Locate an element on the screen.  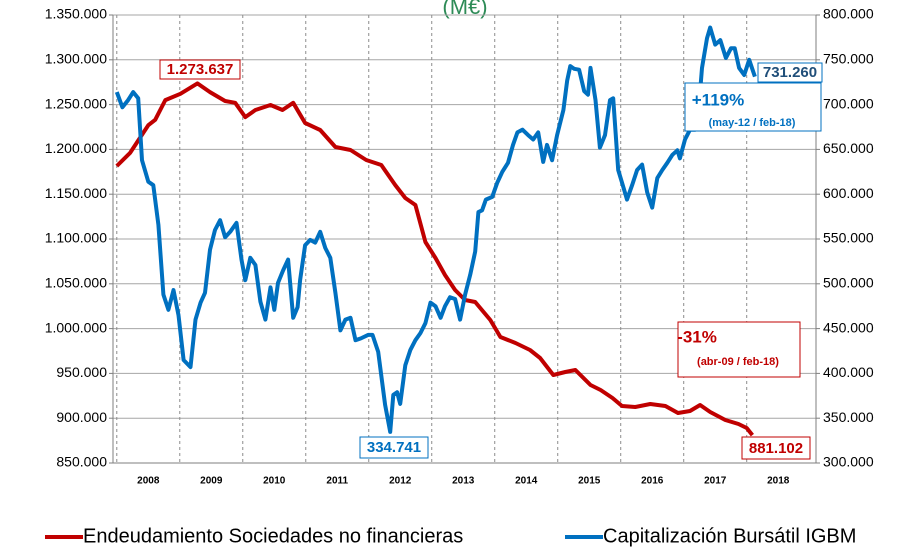
legend-label: Endeudamiento Sociedades no financieras is located at coordinates (273, 536).